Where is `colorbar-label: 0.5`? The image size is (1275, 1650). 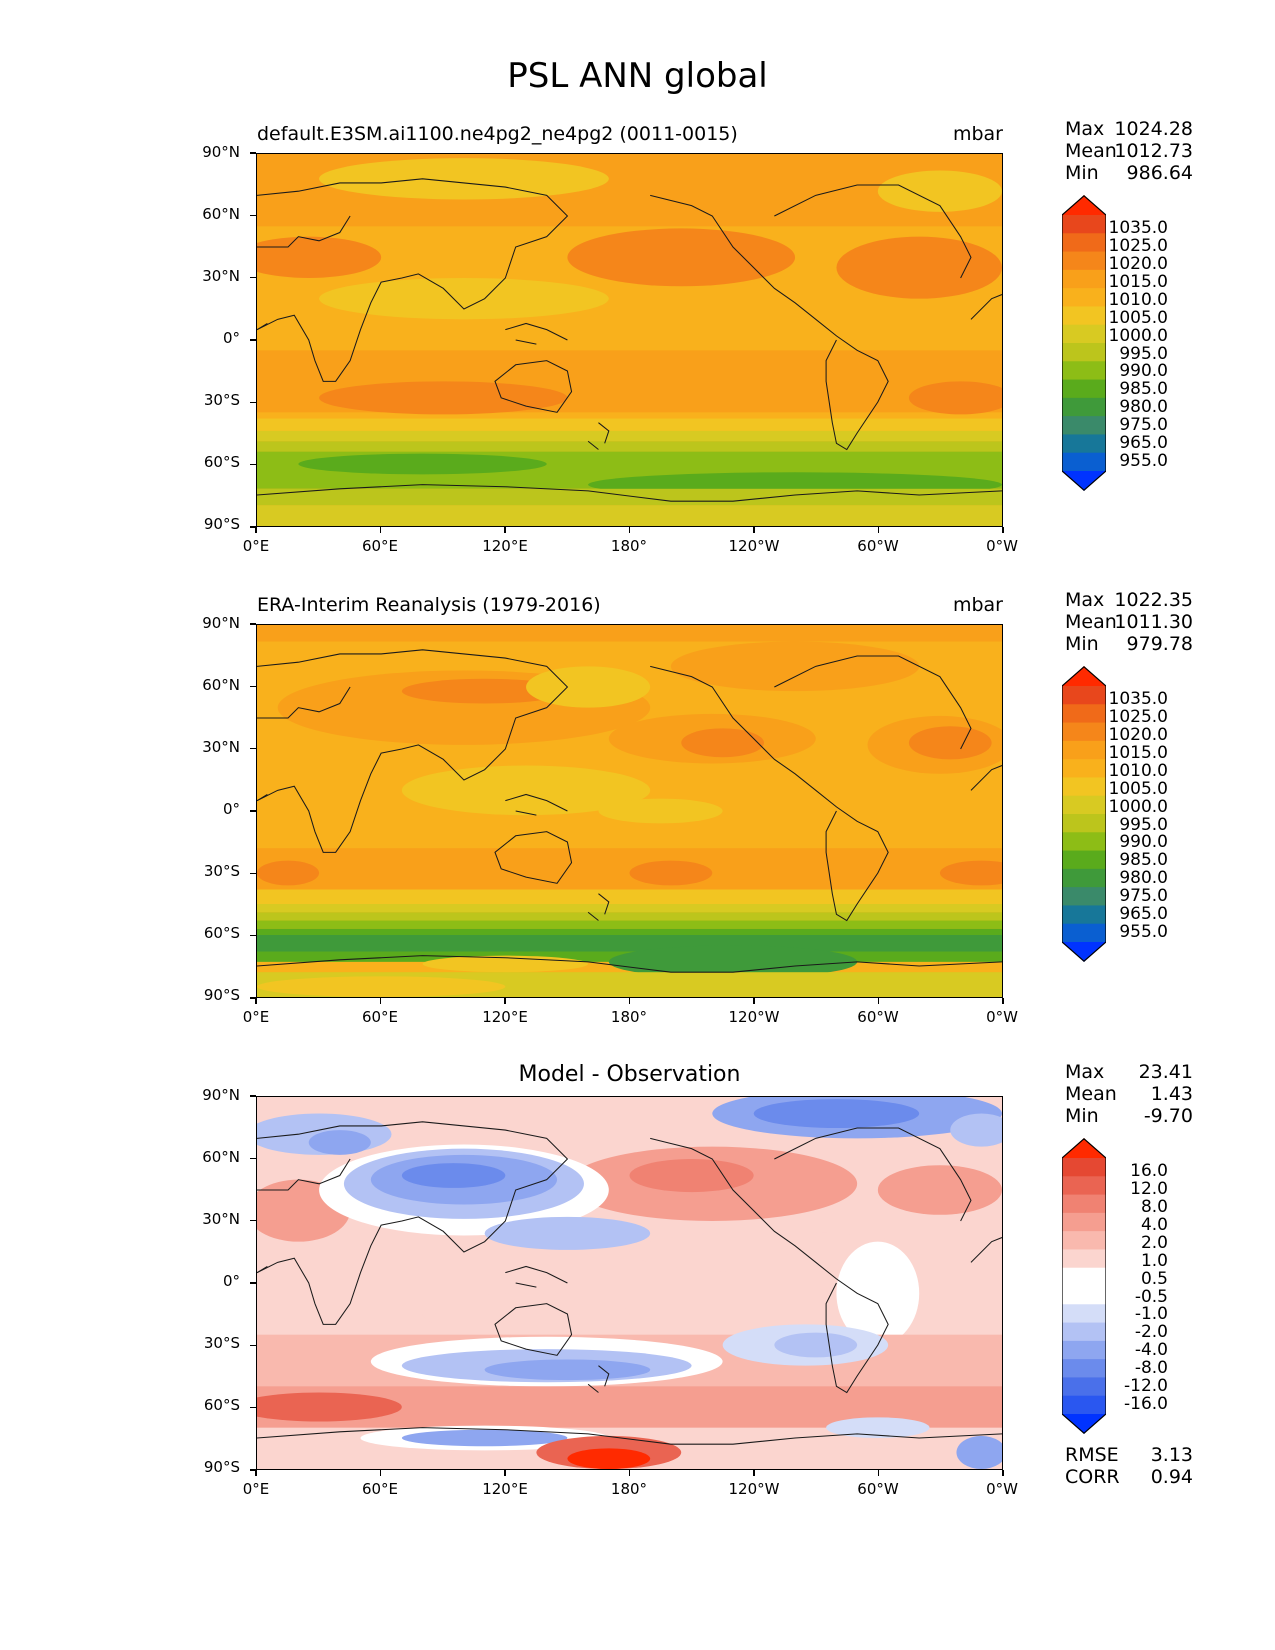 colorbar-label: 0.5 is located at coordinates (1154, 1279).